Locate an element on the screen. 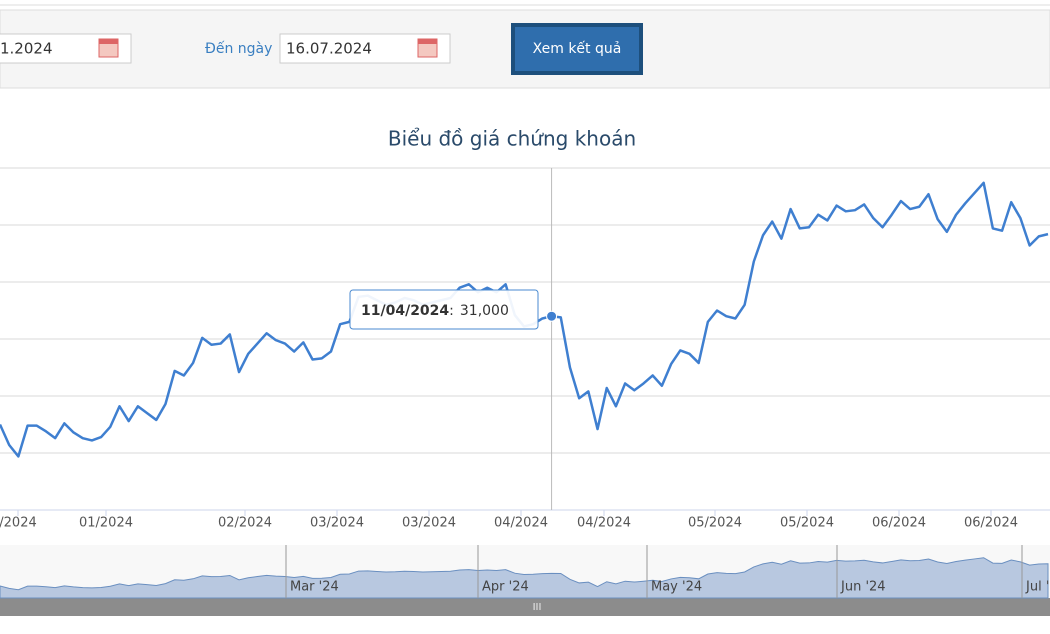  tooltip: 11/04/2024: 31,000 is located at coordinates (444, 309).